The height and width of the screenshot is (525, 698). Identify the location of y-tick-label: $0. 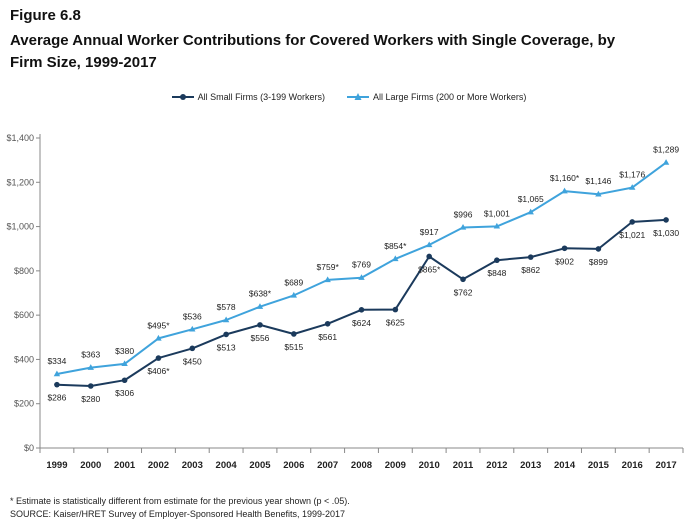
(29, 448).